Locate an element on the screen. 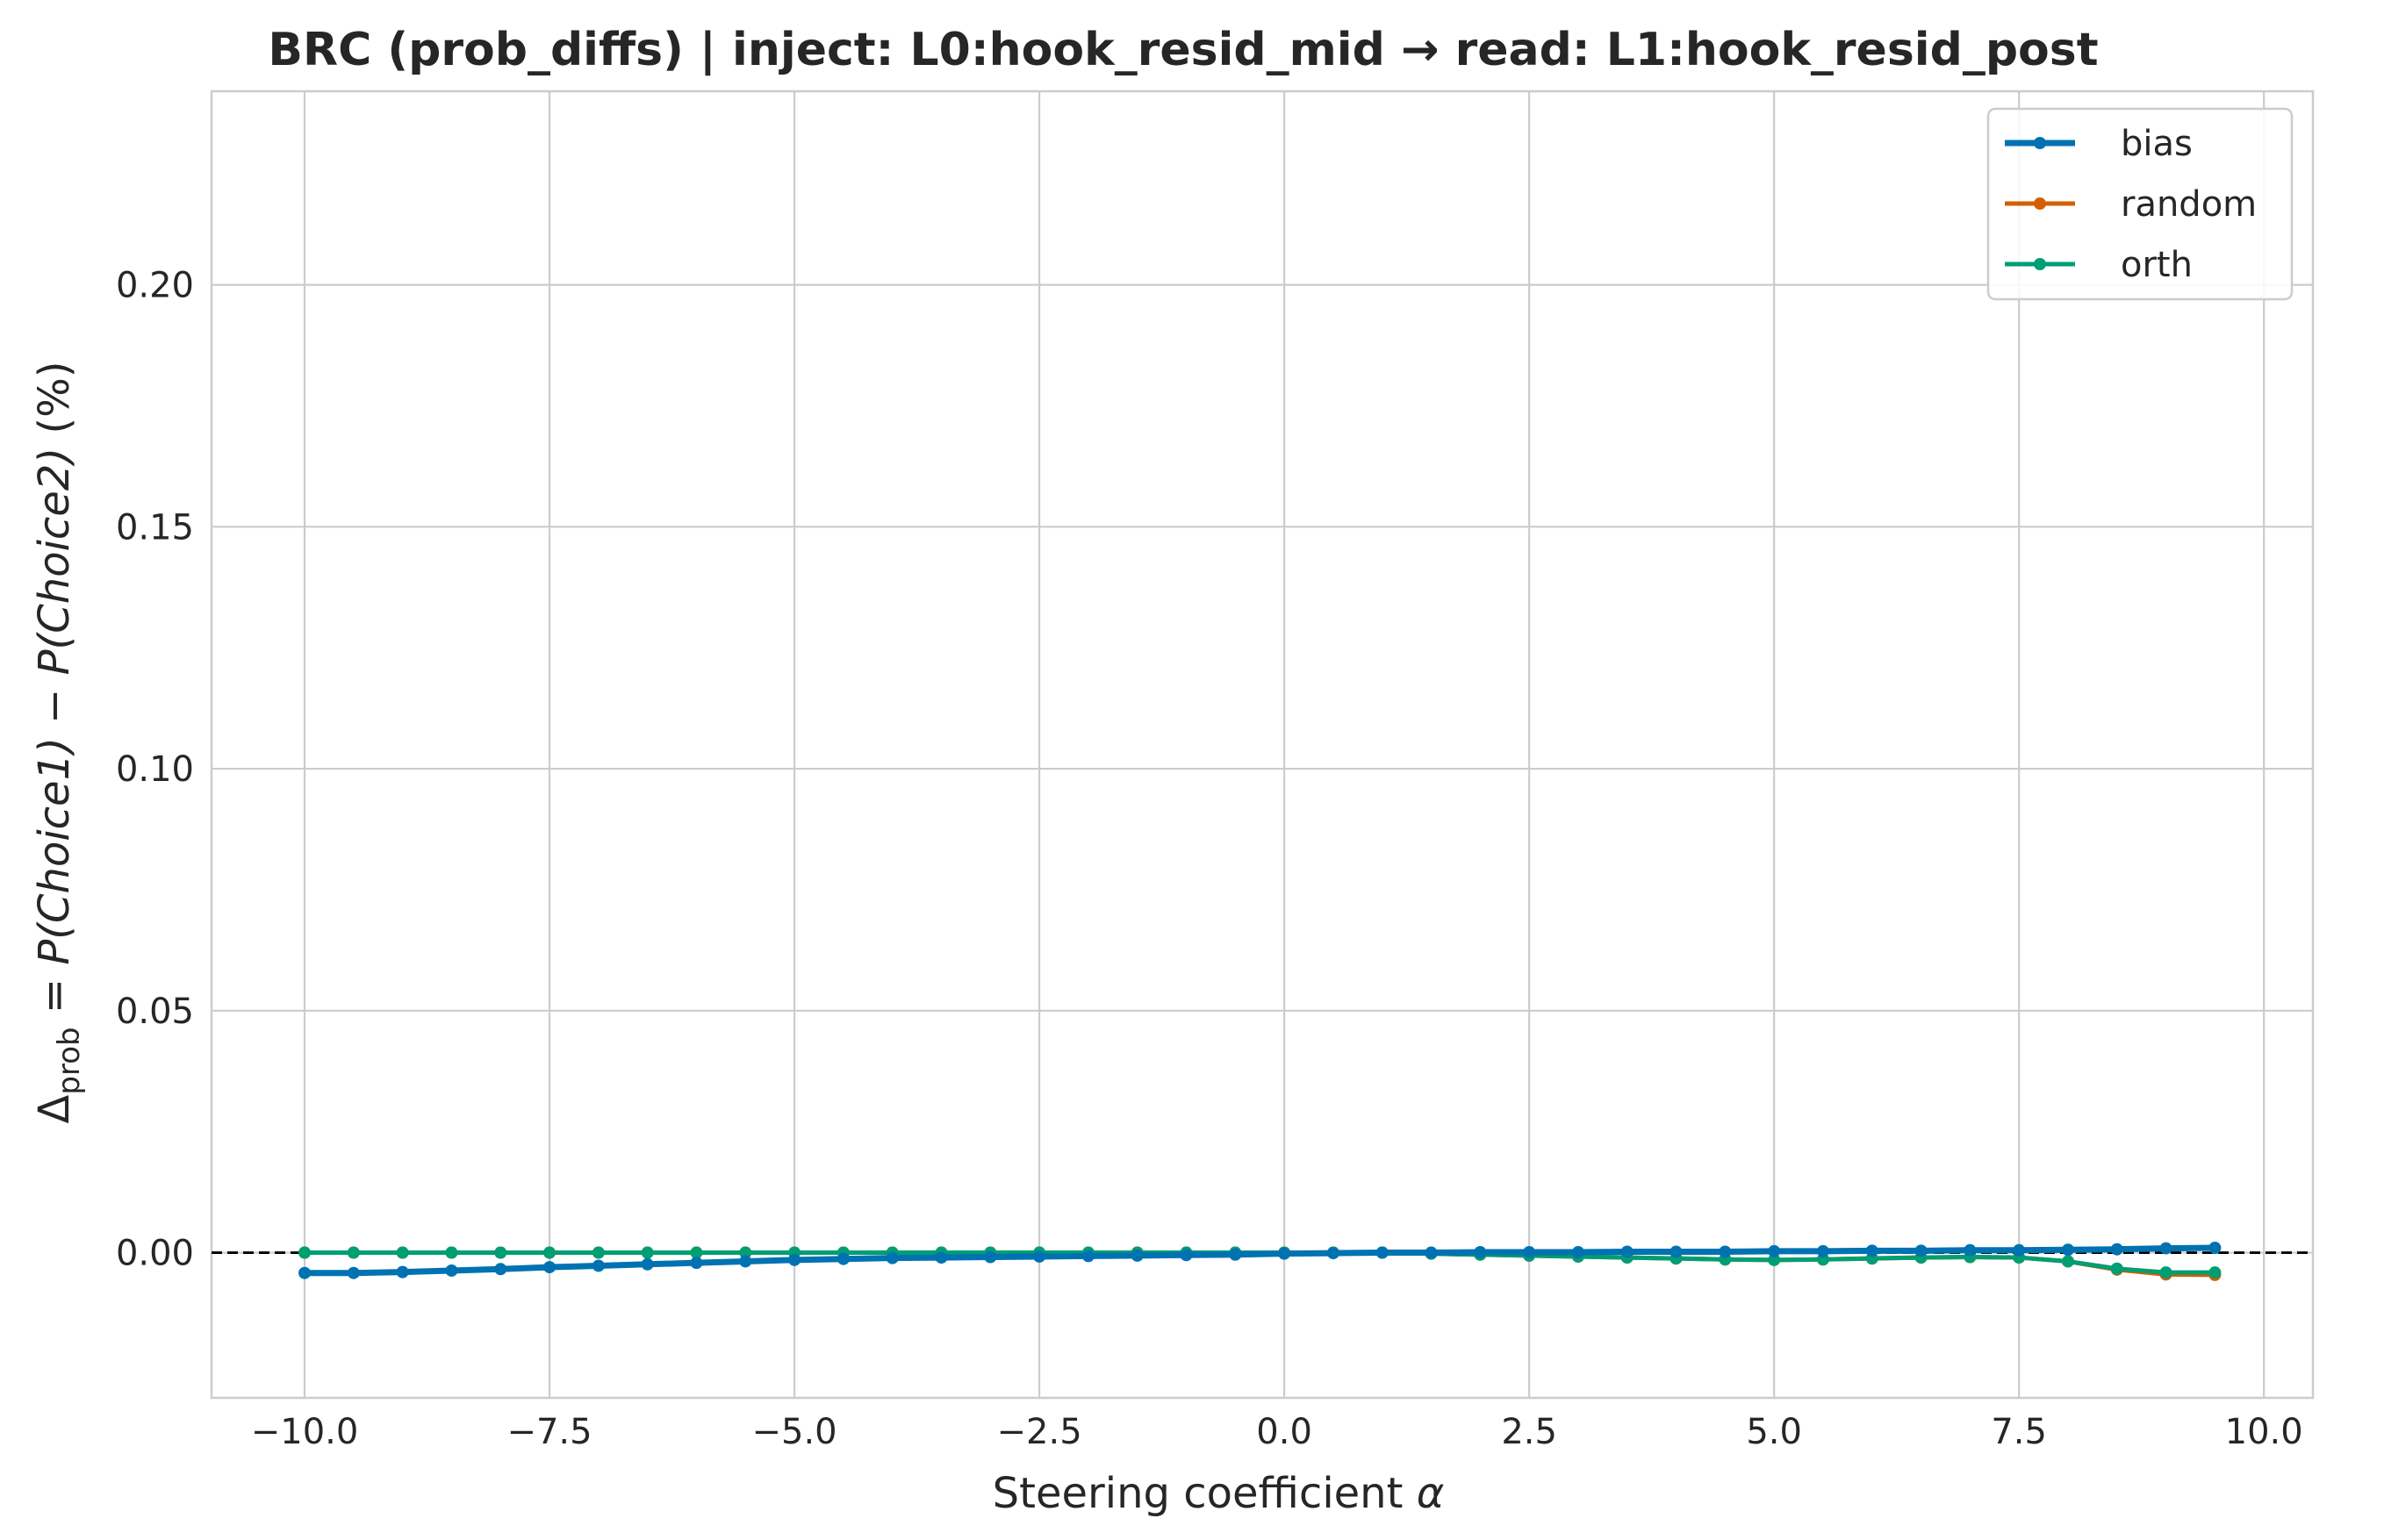 The width and height of the screenshot is (2384, 1540). x-tick-labels: −10.0 −7.5 −5.0 −2.5 0.0 2.5 5.0 7.5 10.0 is located at coordinates (1277, 1432).